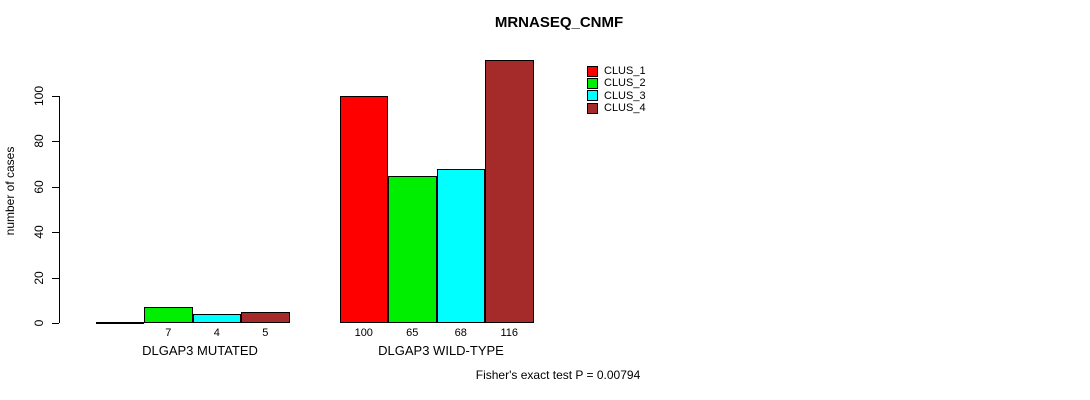  What do you see at coordinates (363, 209) in the screenshot?
I see `bar-clus_1-wild-type` at bounding box center [363, 209].